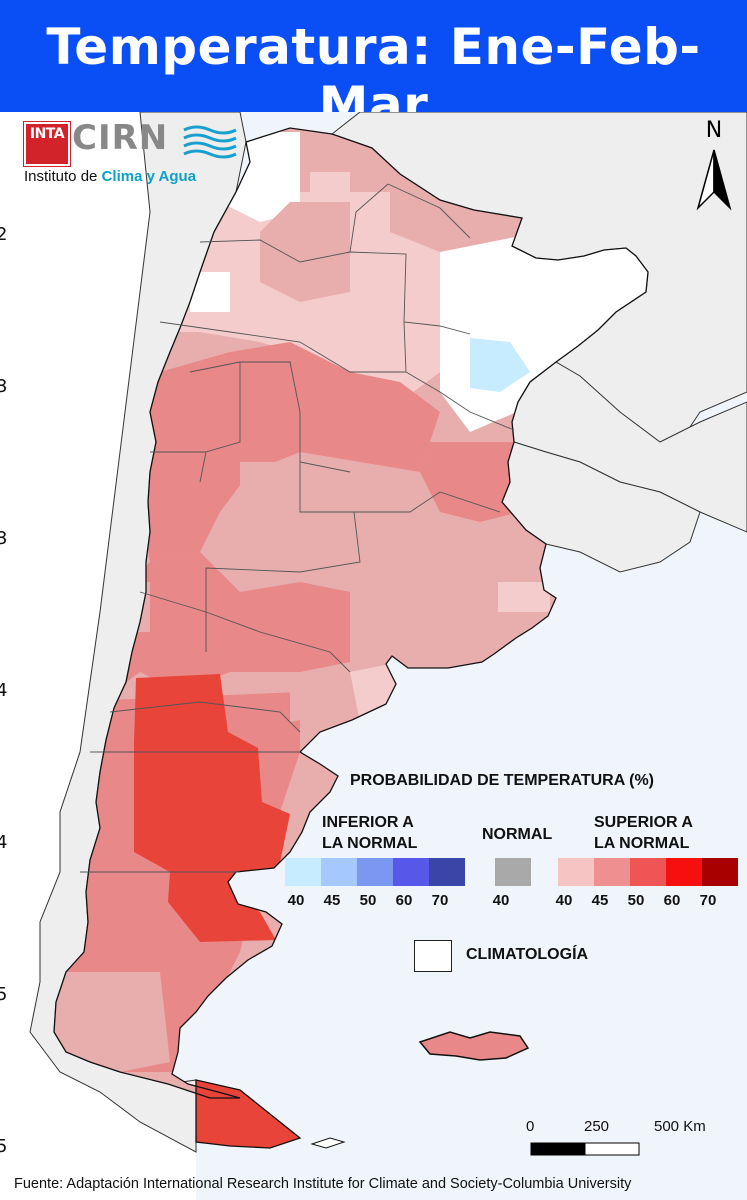 This screenshot has width=747, height=1200. Describe the element at coordinates (328, 1143) in the screenshot. I see `isla-de-los-estados` at that location.